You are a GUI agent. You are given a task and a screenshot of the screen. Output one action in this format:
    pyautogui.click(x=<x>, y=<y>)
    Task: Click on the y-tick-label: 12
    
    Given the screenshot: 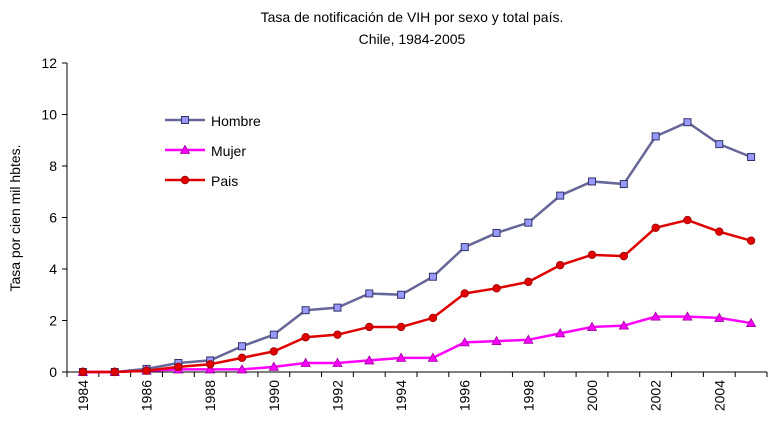 What is the action you would take?
    pyautogui.click(x=49, y=63)
    